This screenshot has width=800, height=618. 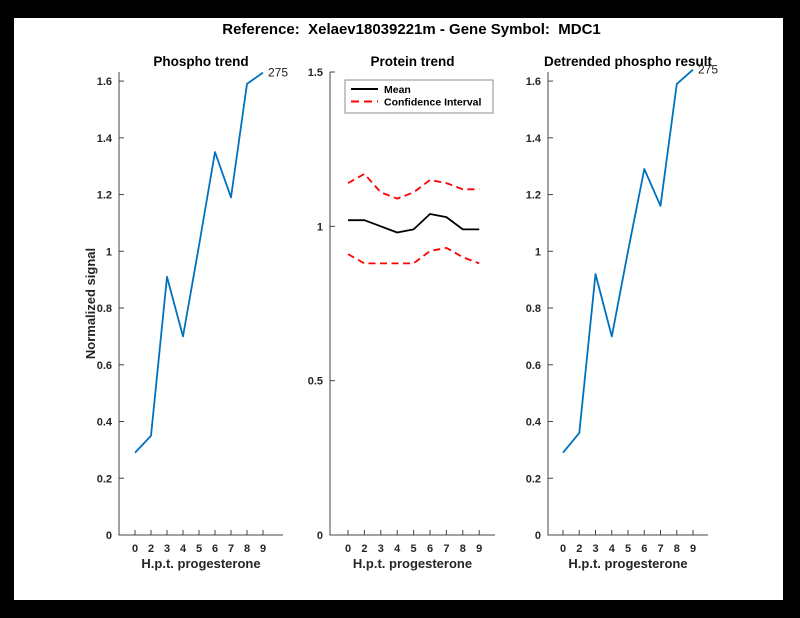 I want to click on subplot-title: Protein trend, so click(x=412, y=61).